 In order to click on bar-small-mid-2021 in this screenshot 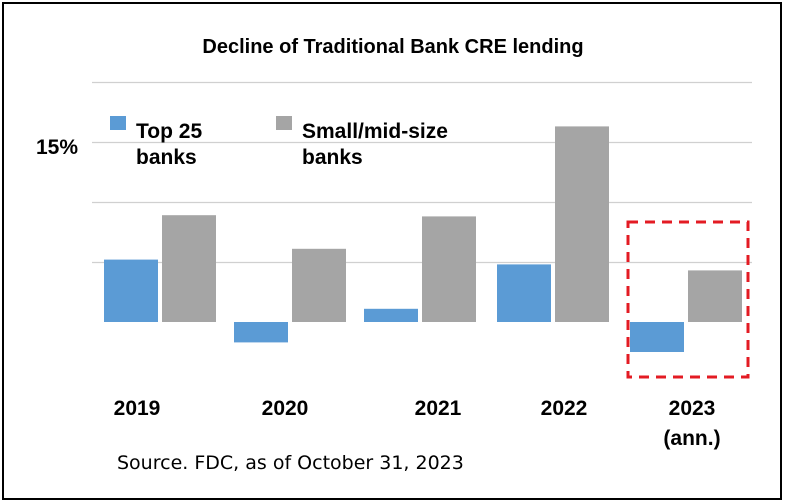, I will do `click(449, 269)`.